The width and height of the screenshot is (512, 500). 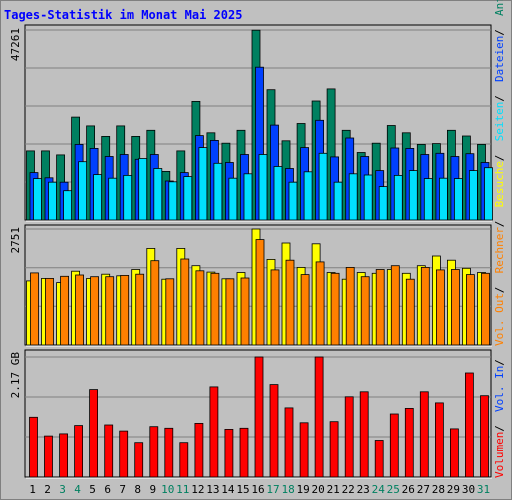 What do you see at coordinates (47, 489) in the screenshot?
I see `day-label-2: 2` at bounding box center [47, 489].